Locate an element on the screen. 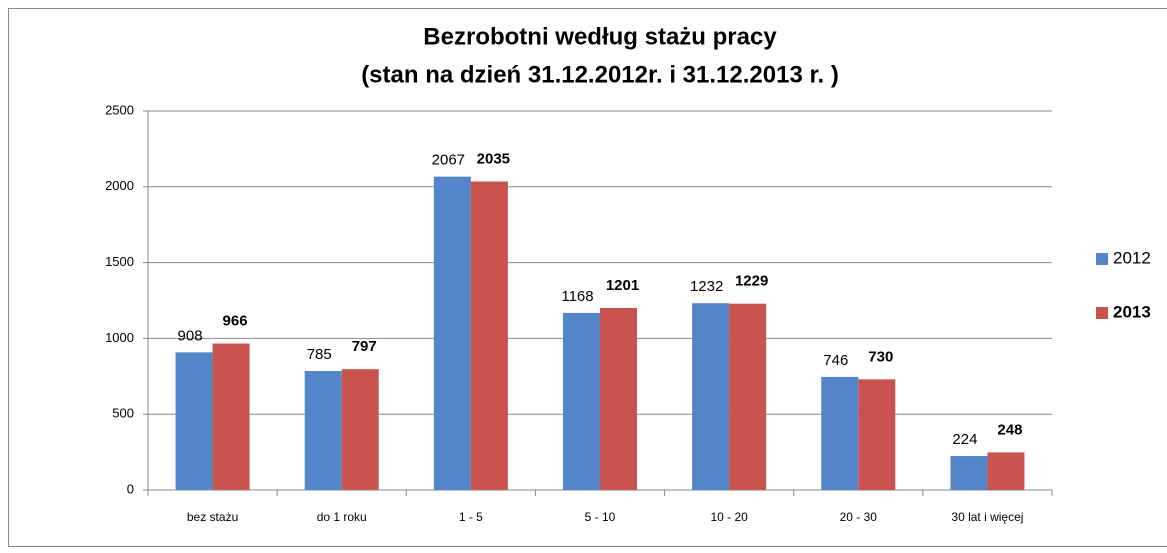 Image resolution: width=1167 pixels, height=553 pixels. data-label: 746 is located at coordinates (835, 360).